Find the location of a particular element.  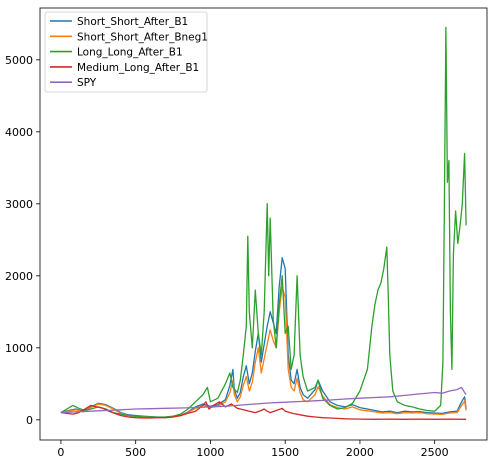

y-tick-label: 5000 is located at coordinates (19, 60).